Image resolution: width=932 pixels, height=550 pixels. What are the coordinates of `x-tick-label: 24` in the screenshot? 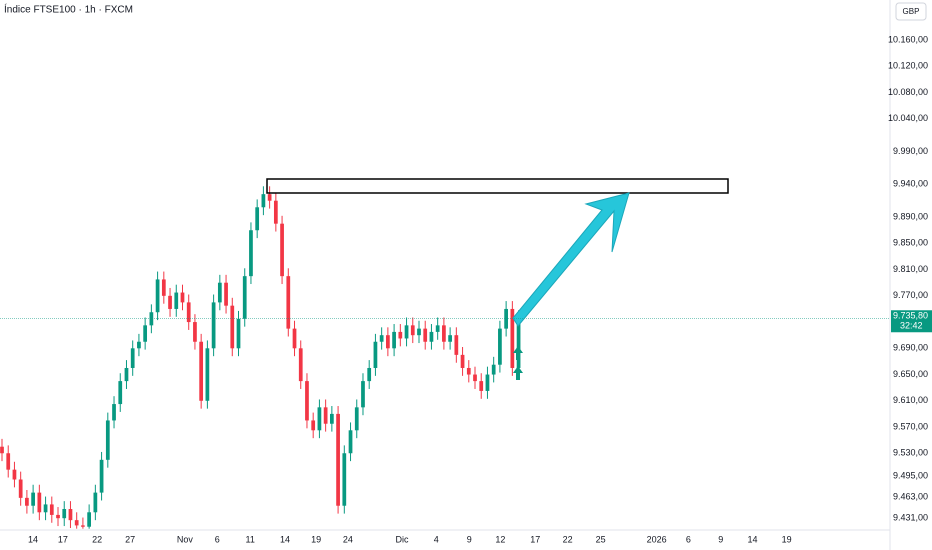 It's located at (348, 539).